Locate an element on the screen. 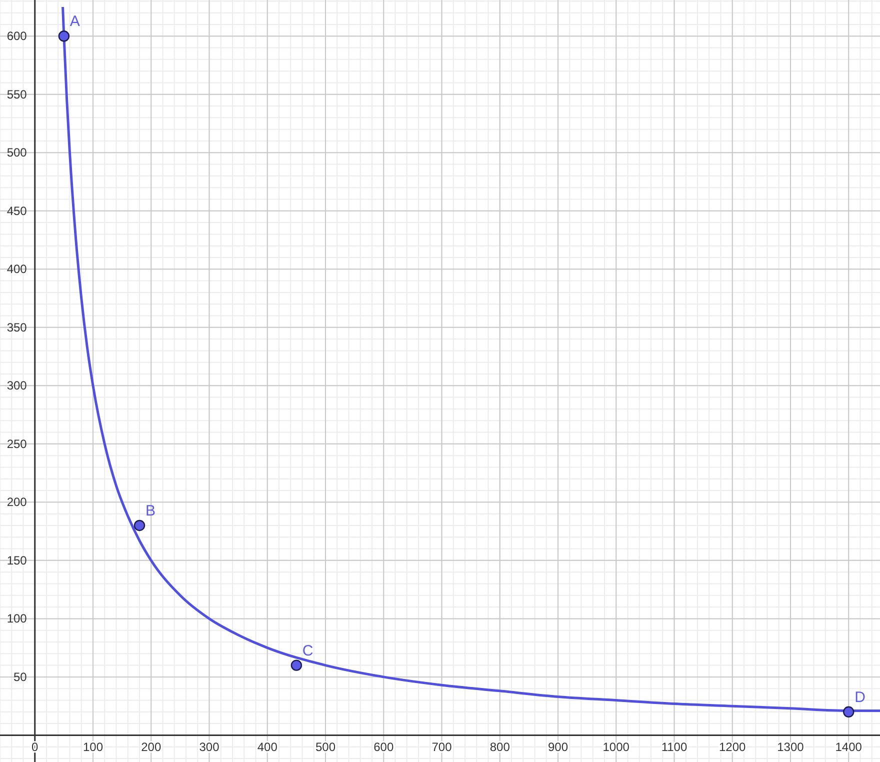 Image resolution: width=880 pixels, height=762 pixels. annotation: B is located at coordinates (151, 511).